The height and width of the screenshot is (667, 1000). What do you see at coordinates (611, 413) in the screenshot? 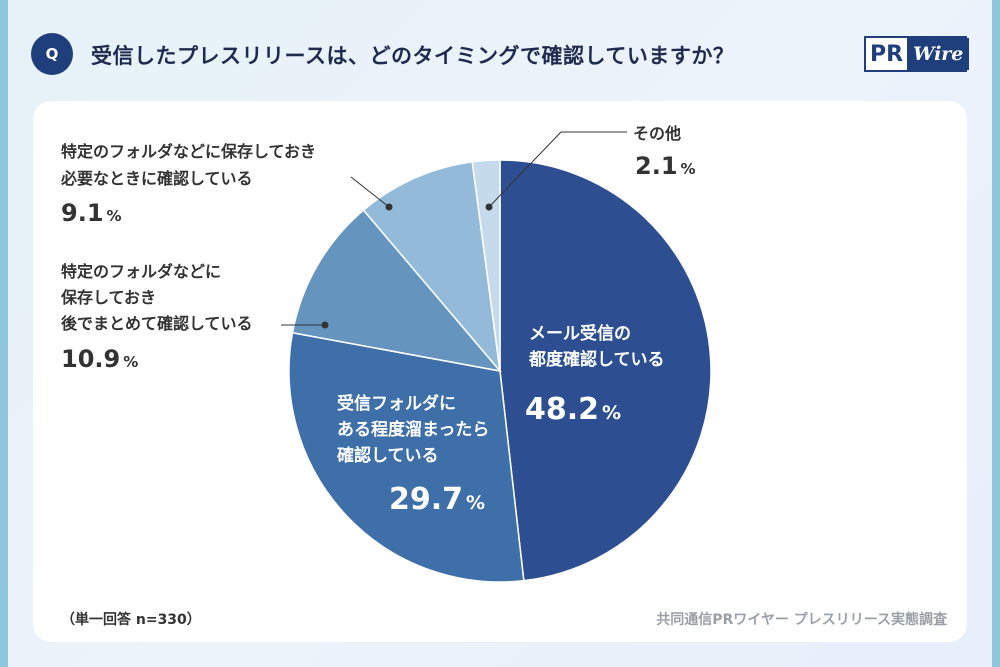
I see `slice-value-0-unit: %` at bounding box center [611, 413].